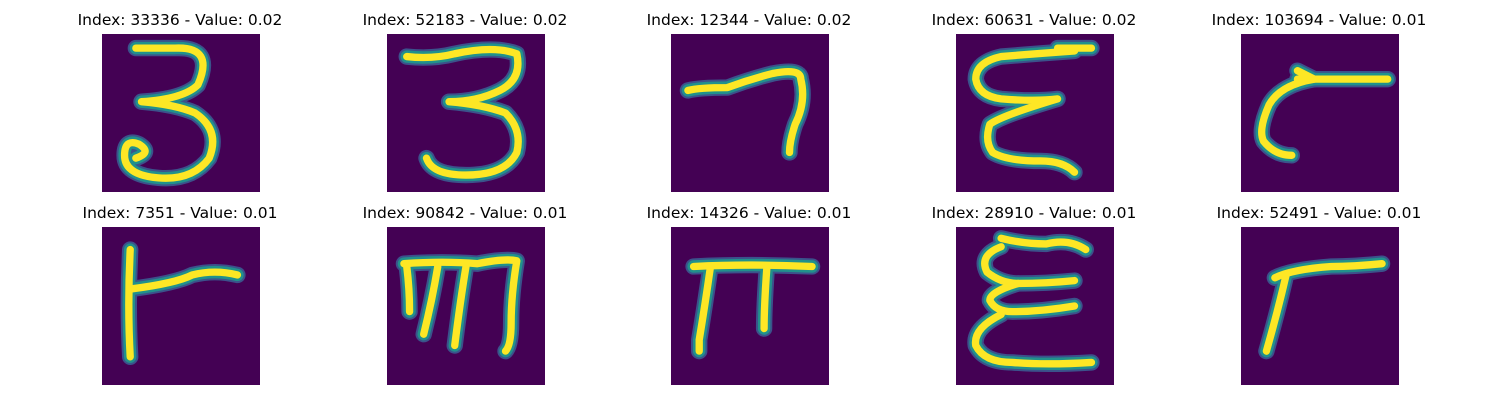 Image resolution: width=1500 pixels, height=400 pixels. Describe the element at coordinates (749, 20) in the screenshot. I see `panel-title: Index: 12344 - Value: 0.02` at that location.